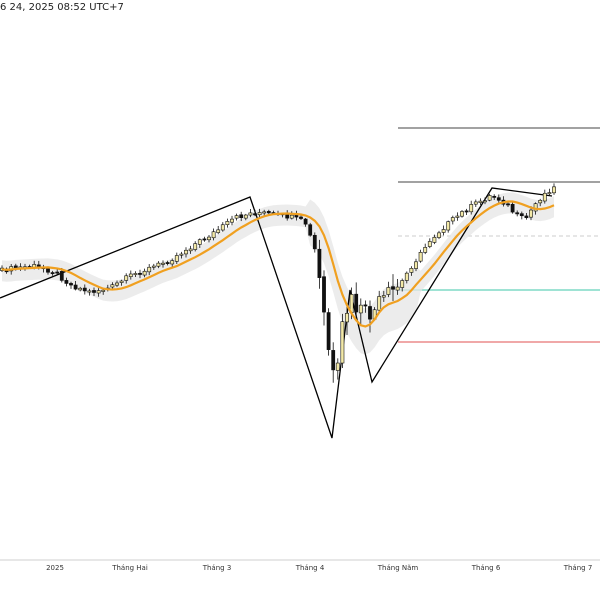 This screenshot has height=600, width=600. I want to click on x-tick-label-2: Tháng 3, so click(217, 568).